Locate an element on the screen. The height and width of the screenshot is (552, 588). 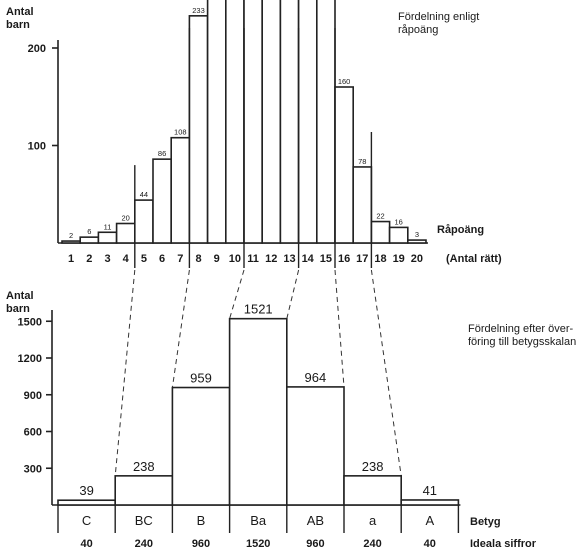
top-title-line1: Fördelning enligt is located at coordinates (438, 17).